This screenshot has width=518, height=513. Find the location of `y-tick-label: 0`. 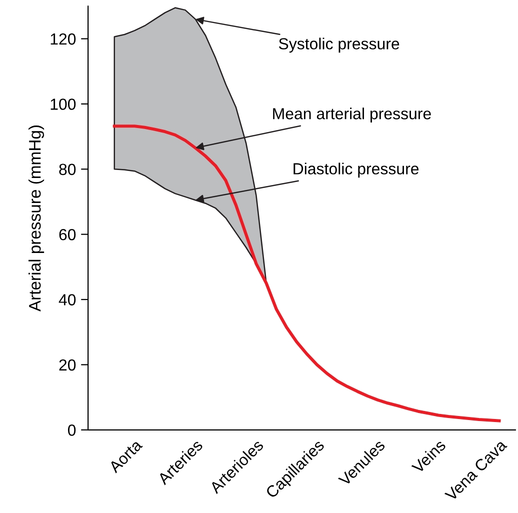

y-tick-label: 0 is located at coordinates (72, 430).